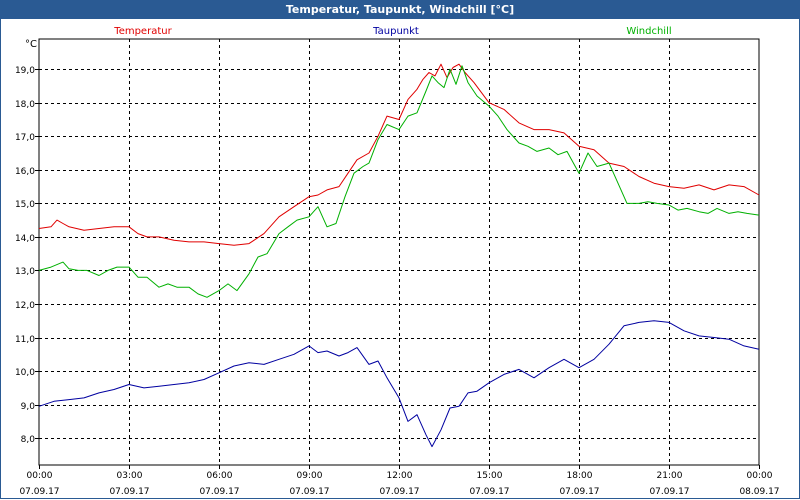 The image size is (800, 500). I want to click on y-tick-label: 17,0, so click(25, 138).